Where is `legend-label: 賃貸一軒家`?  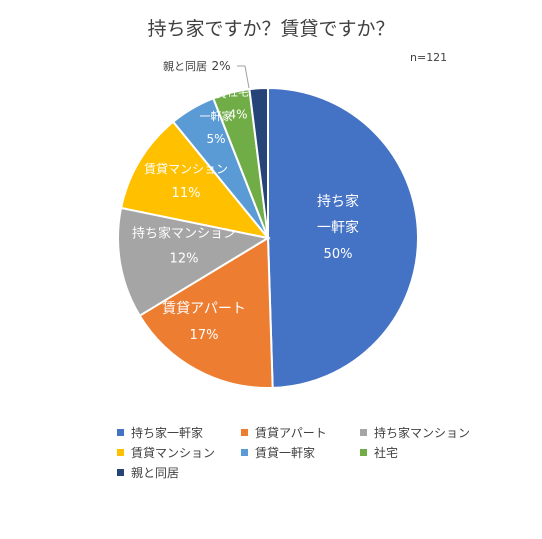 legend-label: 賃貸一軒家 is located at coordinates (285, 453).